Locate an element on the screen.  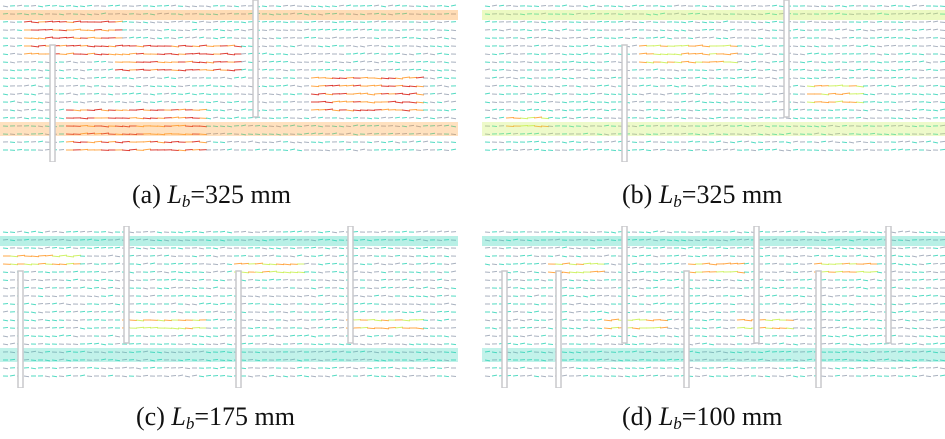
baffle-plate is located at coordinates (126, 285).